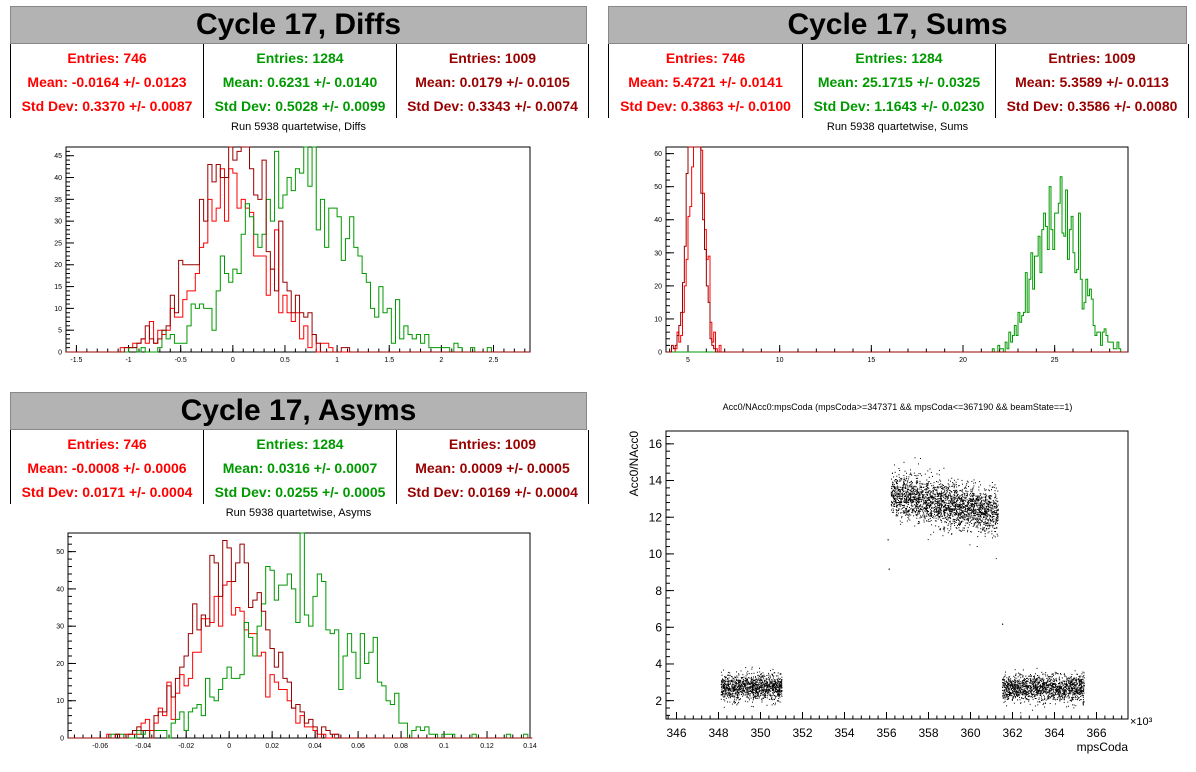 Image resolution: width=1196 pixels, height=772 pixels. What do you see at coordinates (897, 249) in the screenshot?
I see `plot-frame` at bounding box center [897, 249].